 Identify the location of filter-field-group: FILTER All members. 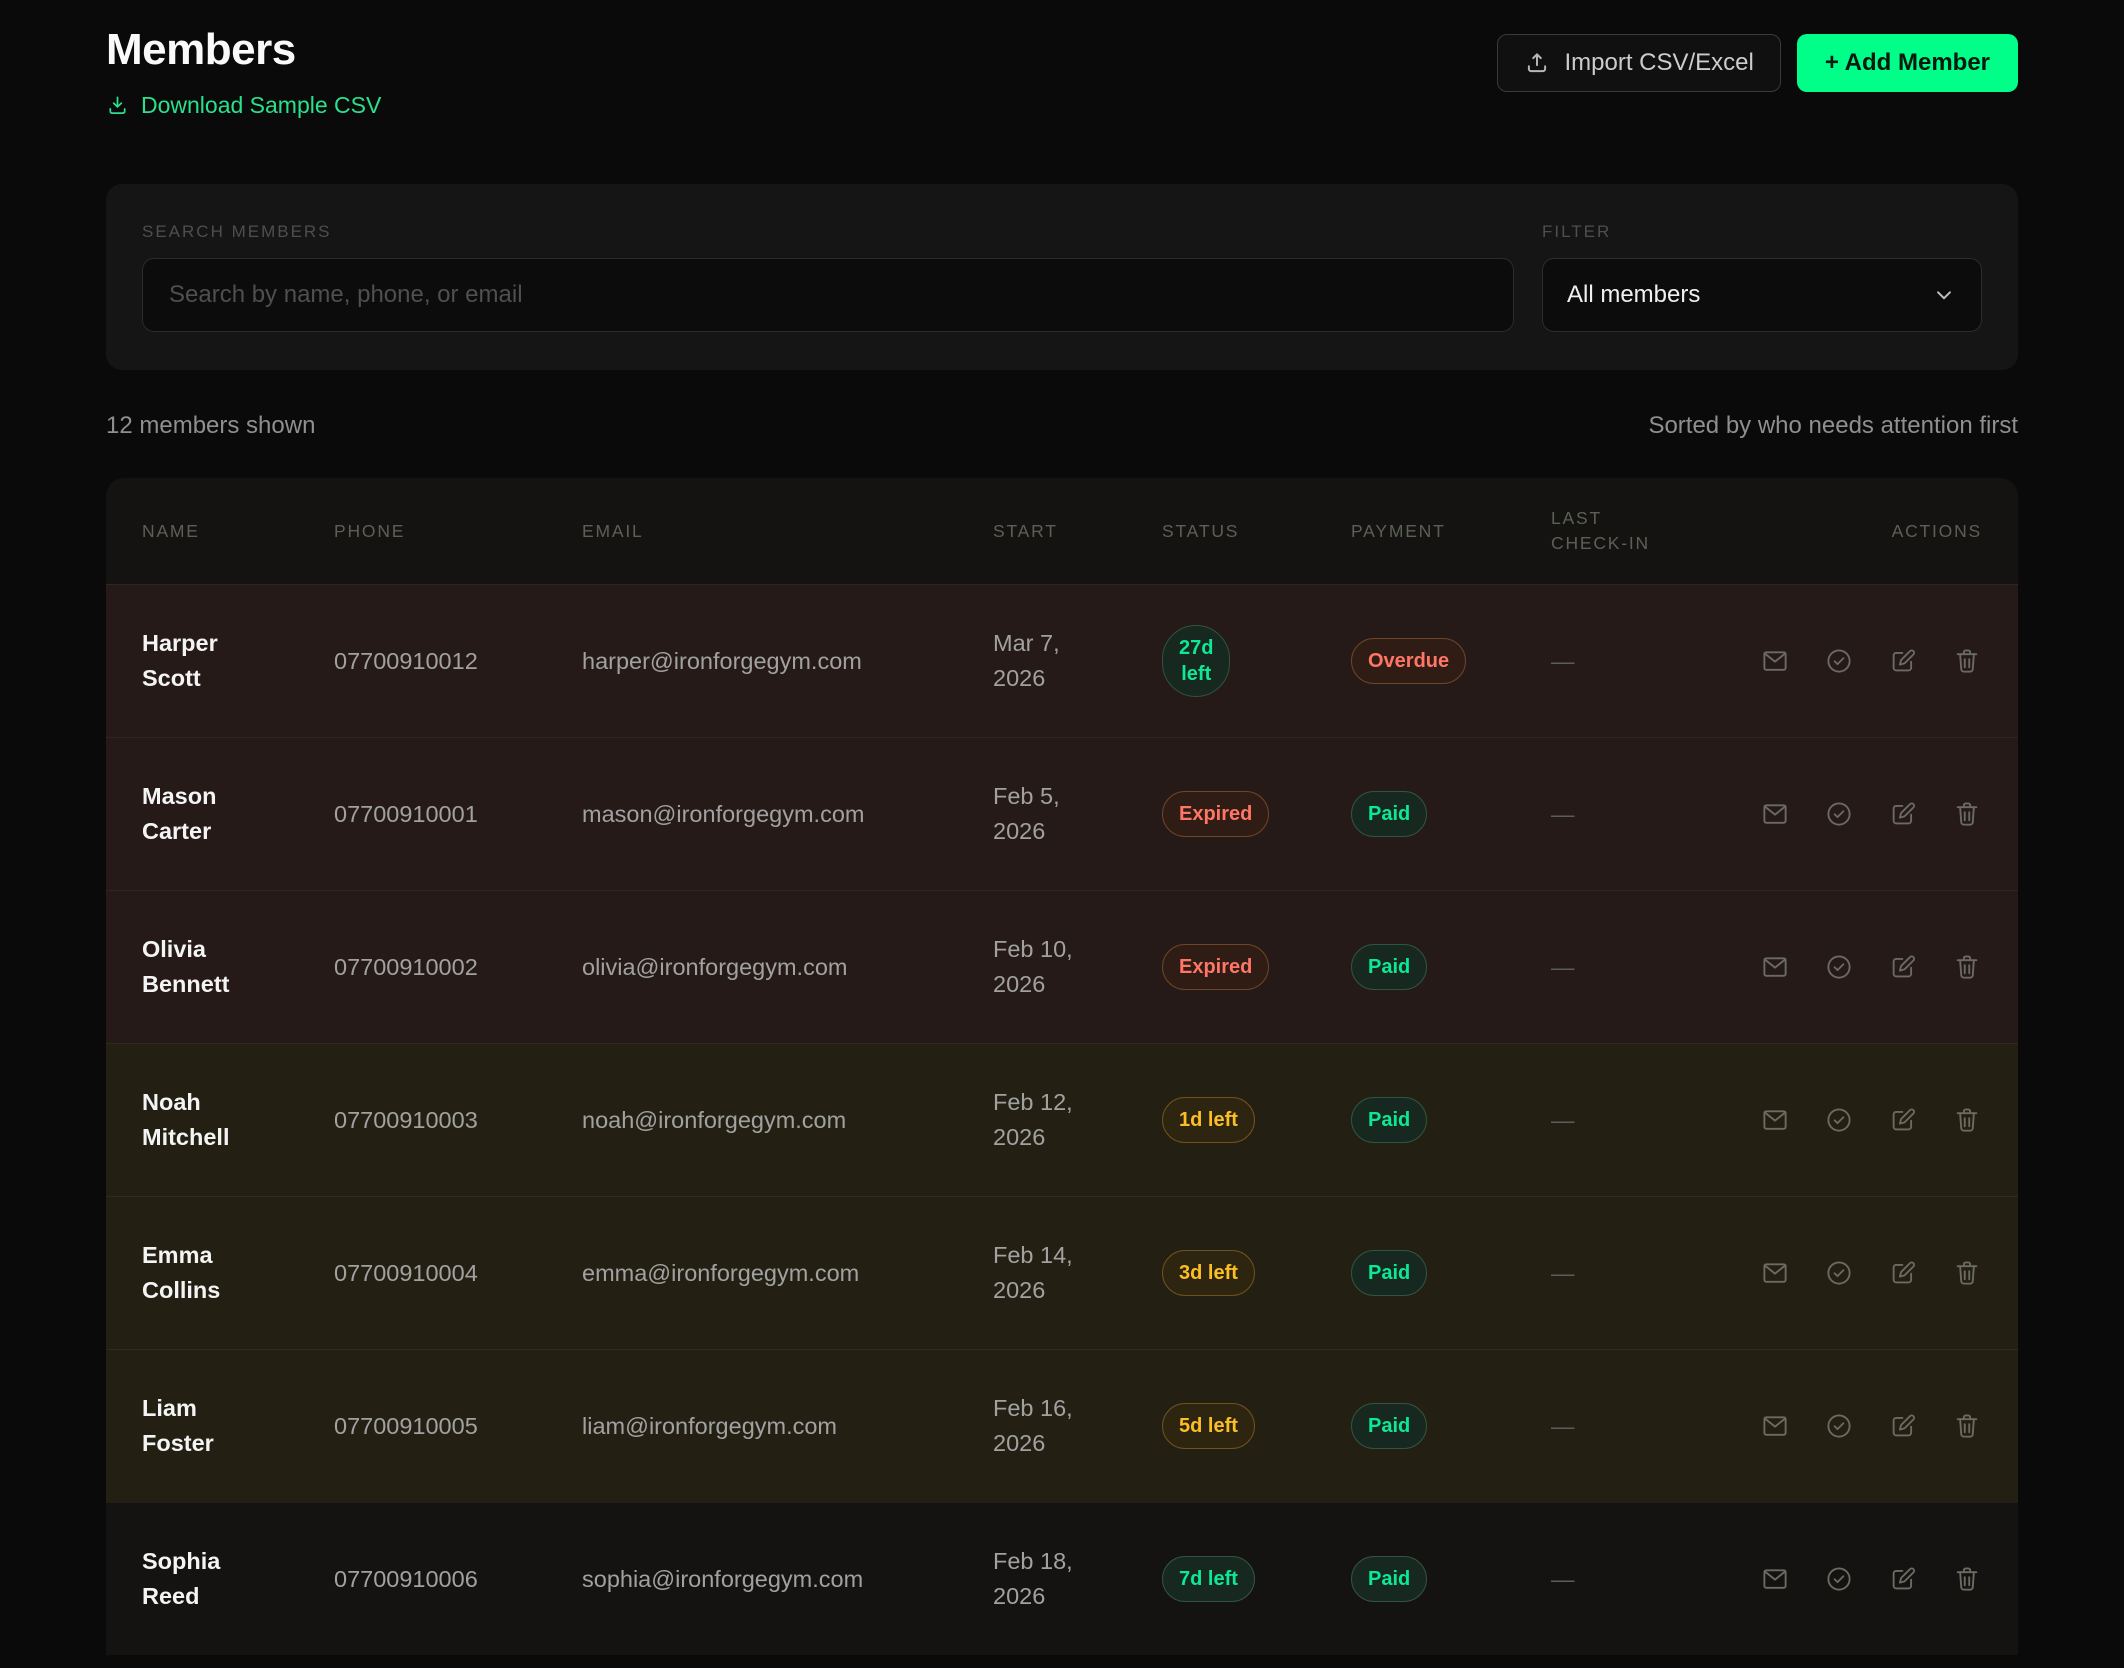
(1762, 277).